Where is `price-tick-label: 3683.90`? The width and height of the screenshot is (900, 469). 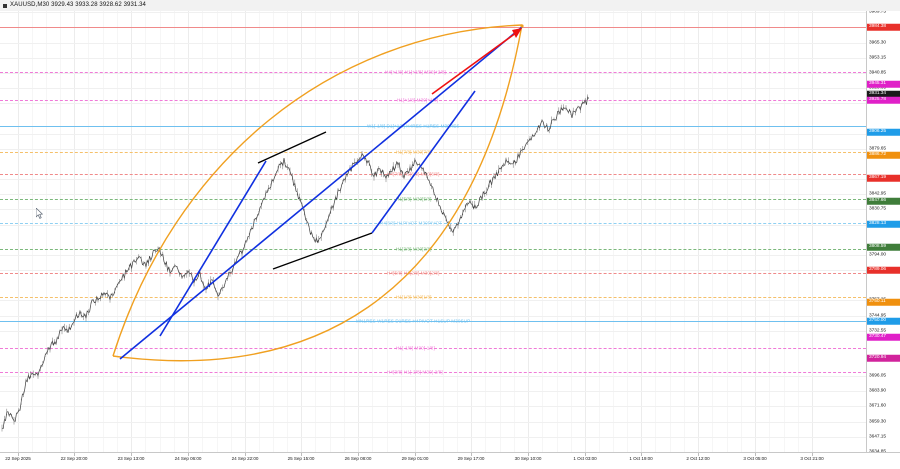
price-tick-label: 3683.90 is located at coordinates (877, 391).